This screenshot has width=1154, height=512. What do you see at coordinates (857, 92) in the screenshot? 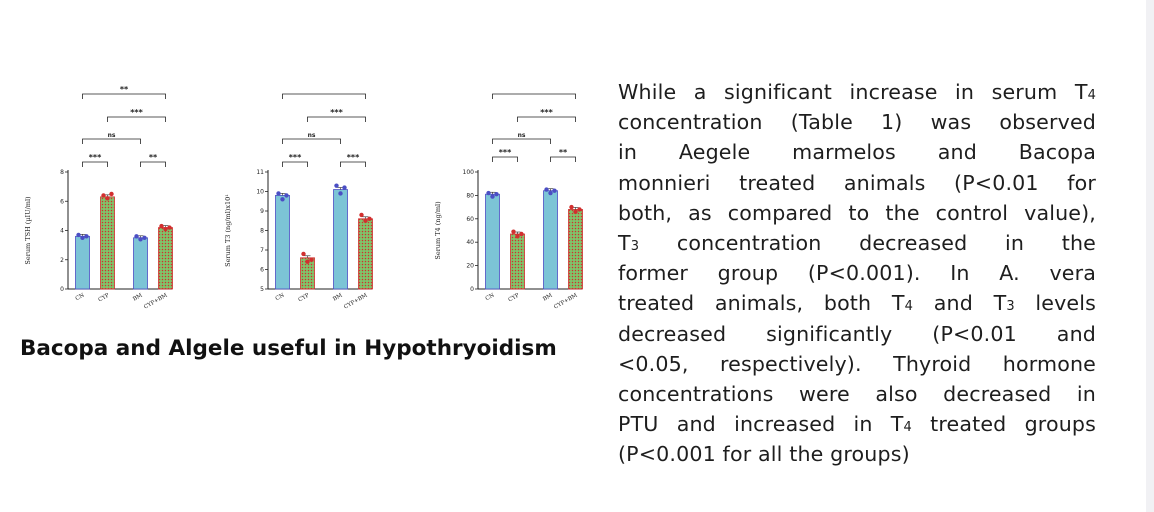
I see `paragraph-line: While a significant increase in serum T4` at bounding box center [857, 92].